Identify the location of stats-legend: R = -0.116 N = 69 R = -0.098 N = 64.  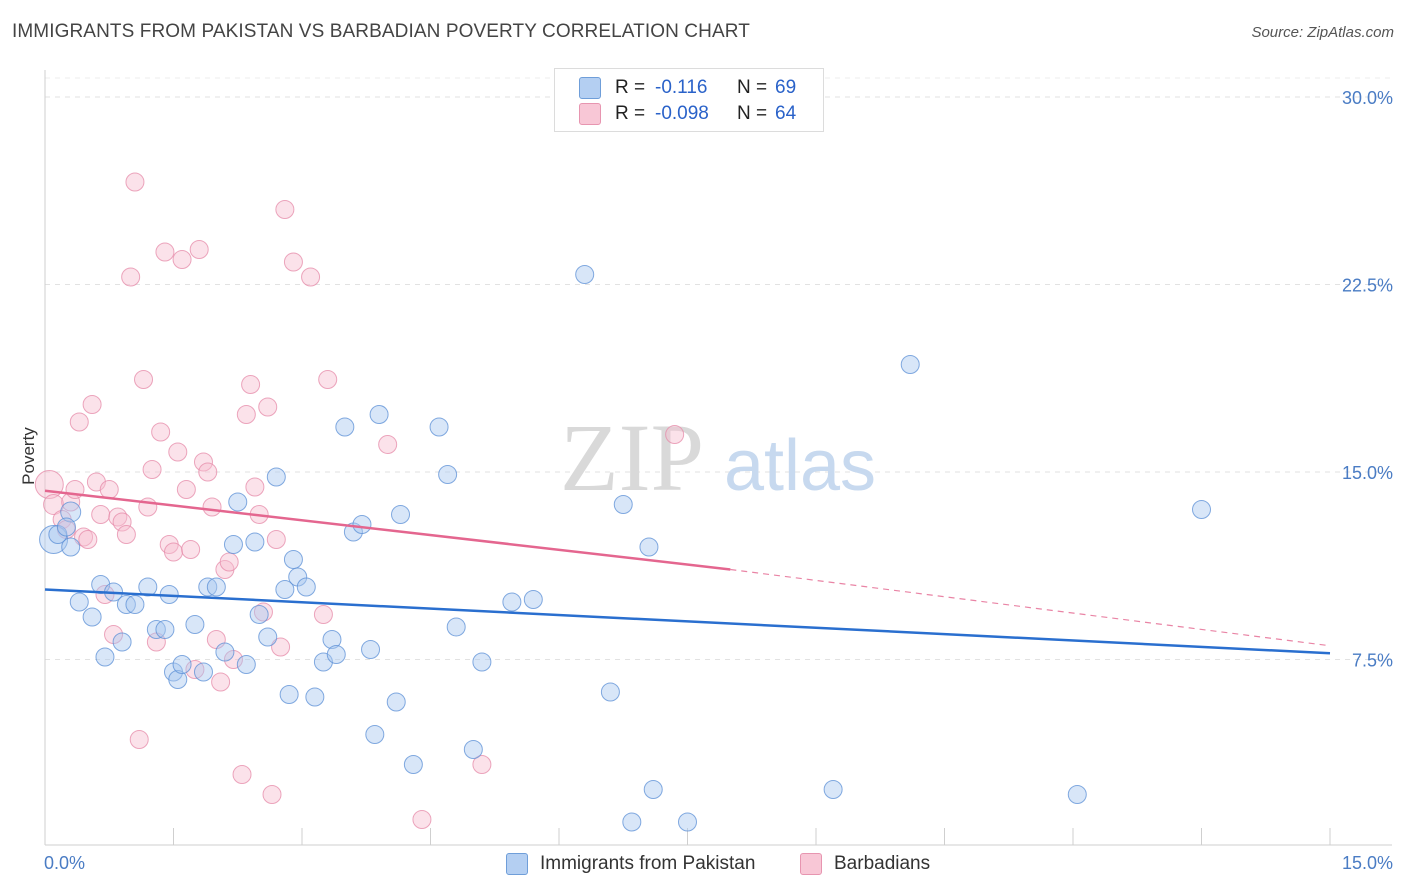
(689, 100).